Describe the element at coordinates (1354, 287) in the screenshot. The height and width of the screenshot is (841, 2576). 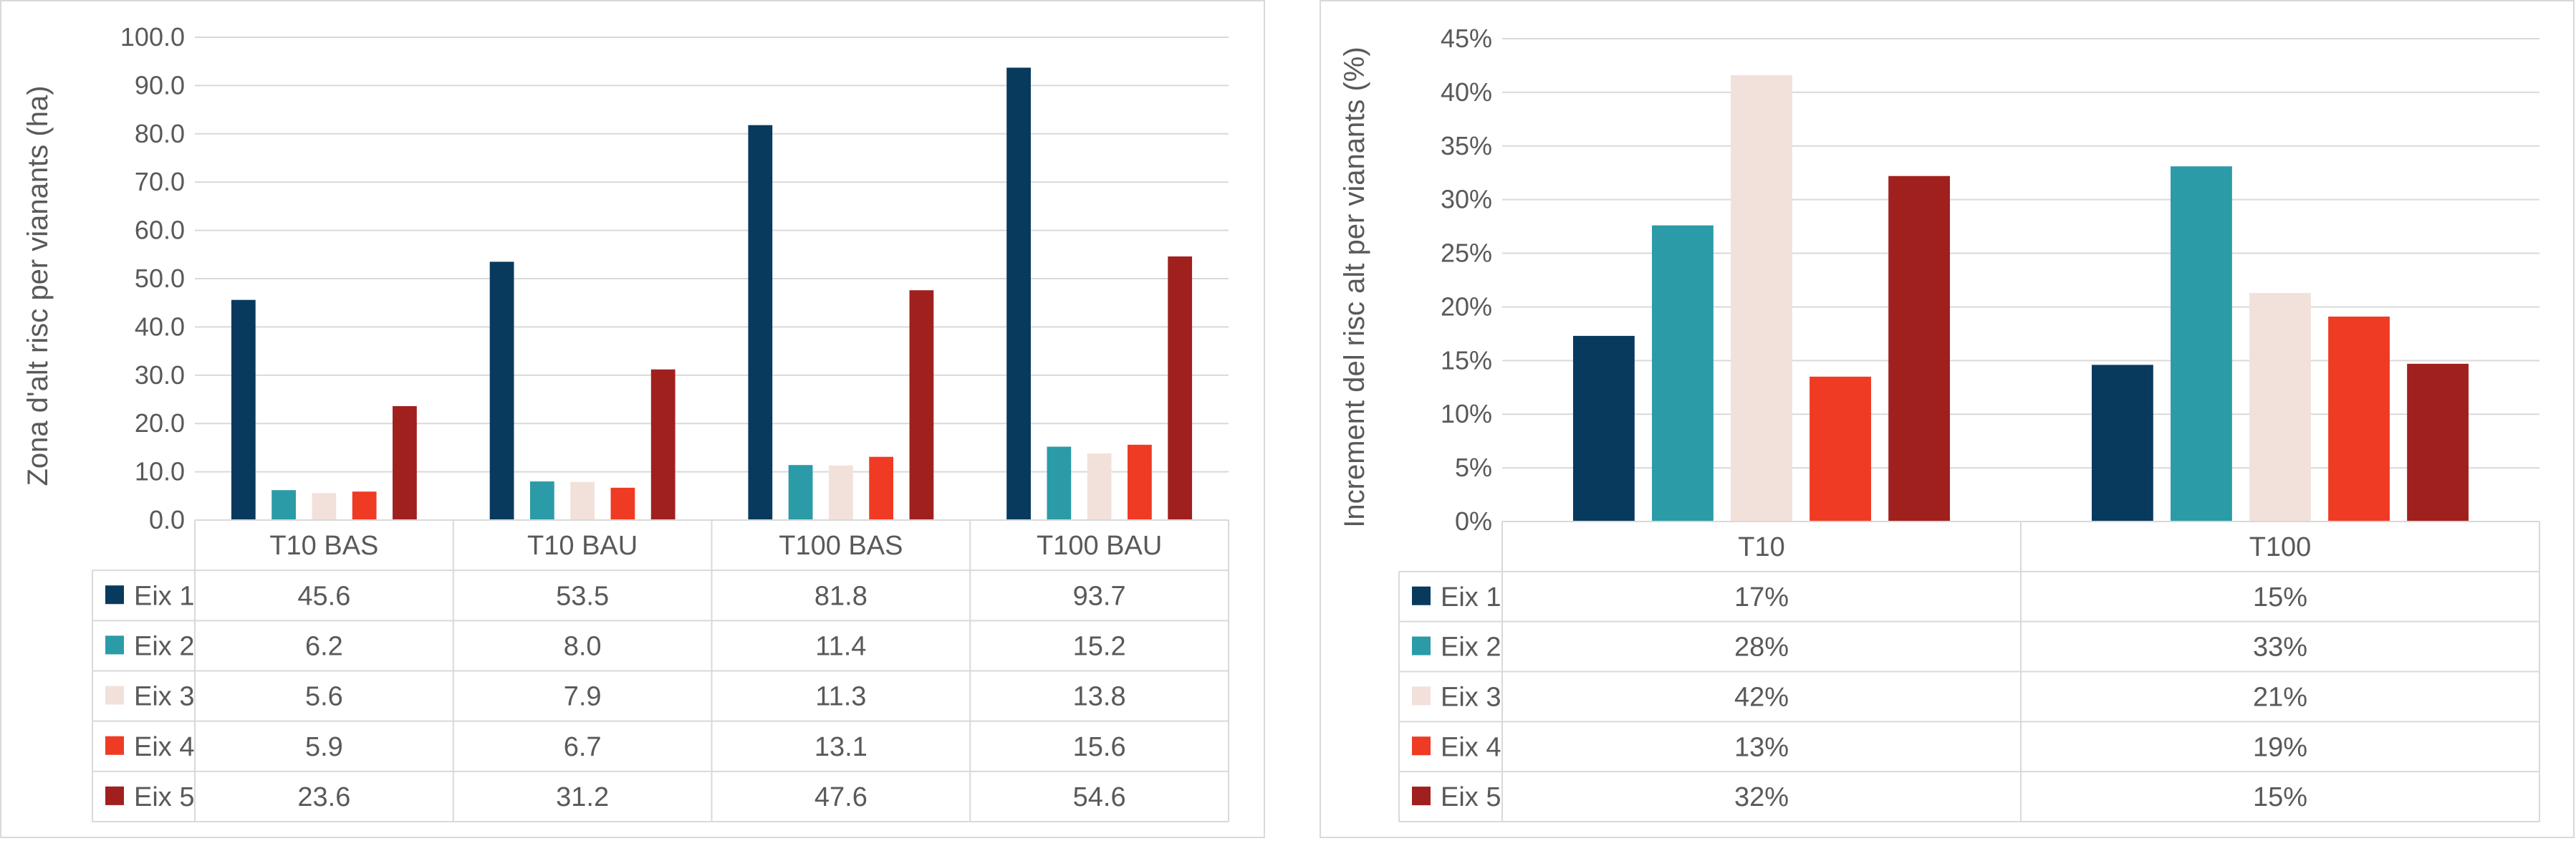
I see `y-axis-title: Increment del risc alt per vianants (%)` at that location.